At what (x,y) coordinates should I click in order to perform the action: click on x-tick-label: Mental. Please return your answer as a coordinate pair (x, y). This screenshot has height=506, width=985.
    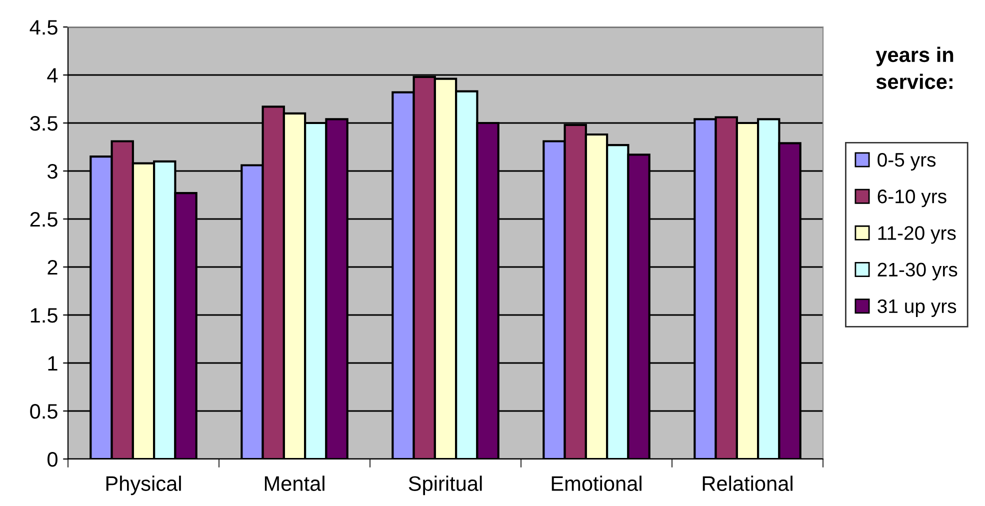
    Looking at the image, I should click on (294, 483).